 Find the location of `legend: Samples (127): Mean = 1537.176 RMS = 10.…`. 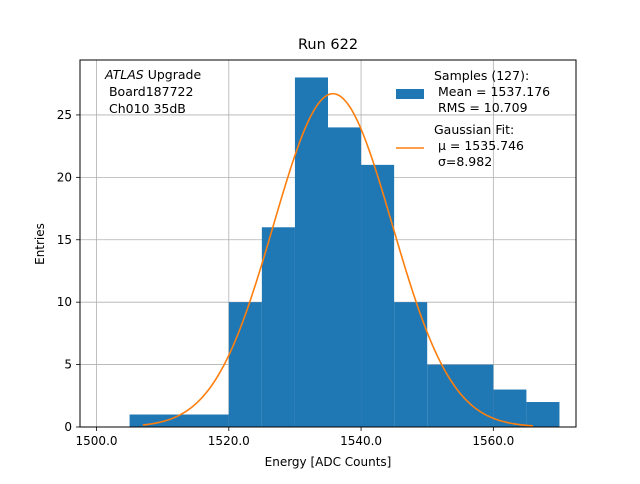

legend: Samples (127): Mean = 1537.176 RMS = 10.… is located at coordinates (473, 118).